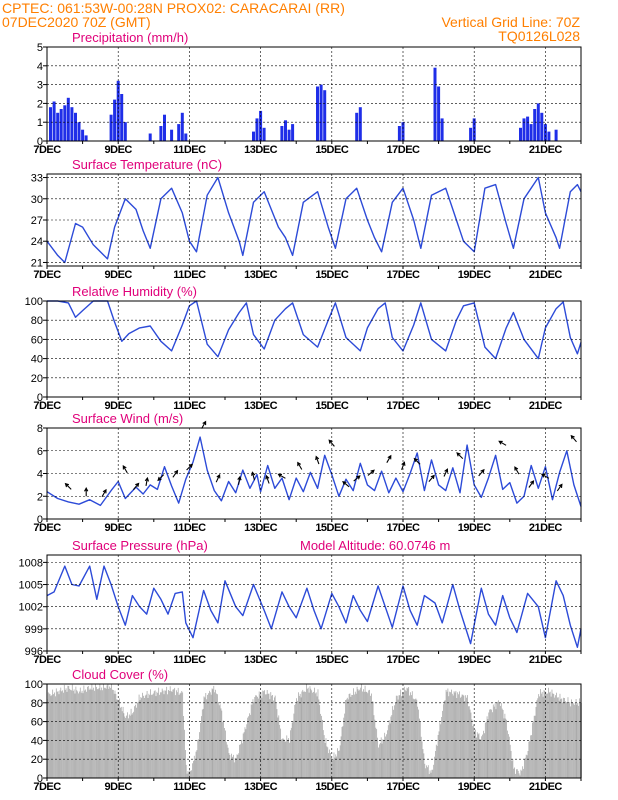 The image size is (618, 800). What do you see at coordinates (40, 520) in the screenshot?
I see `wind-ytick-label: 0` at bounding box center [40, 520].